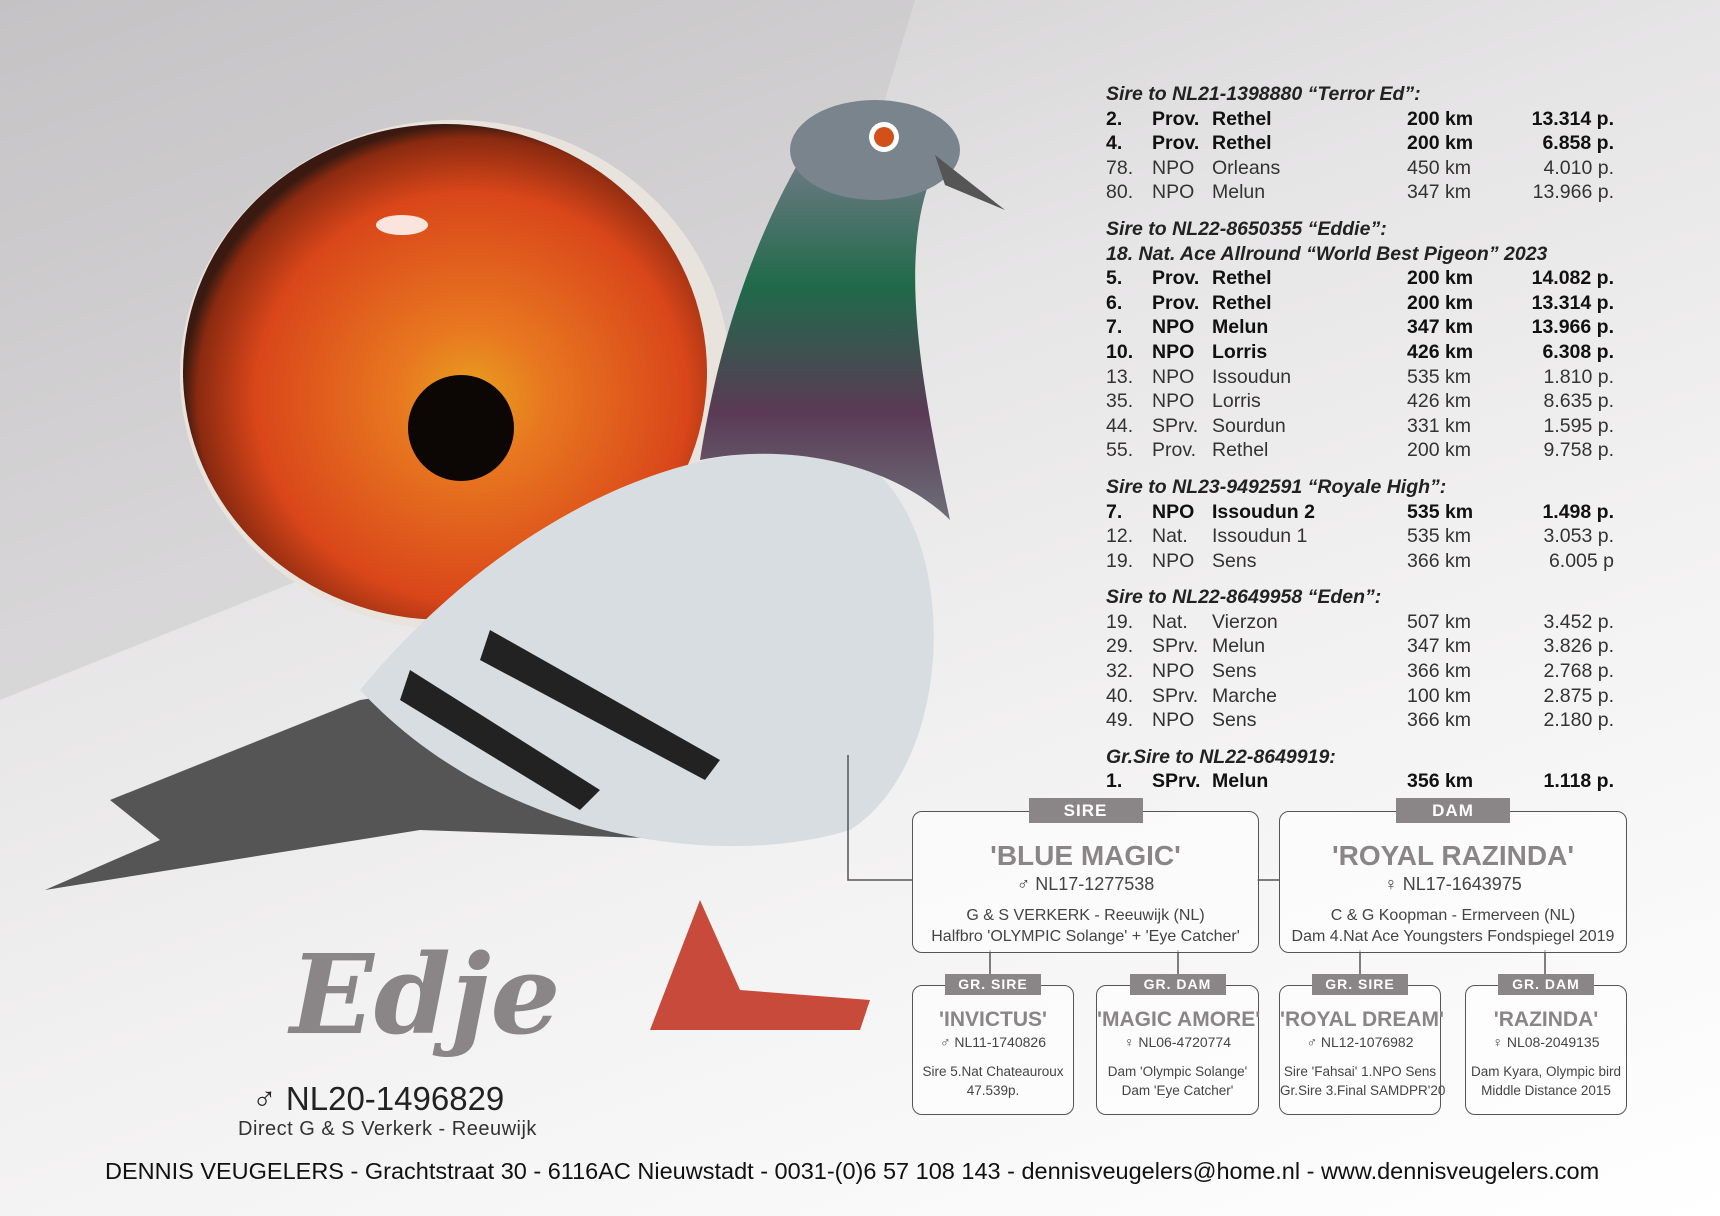 The width and height of the screenshot is (1720, 1216). What do you see at coordinates (825, 340) in the screenshot?
I see `pigeon-neck` at bounding box center [825, 340].